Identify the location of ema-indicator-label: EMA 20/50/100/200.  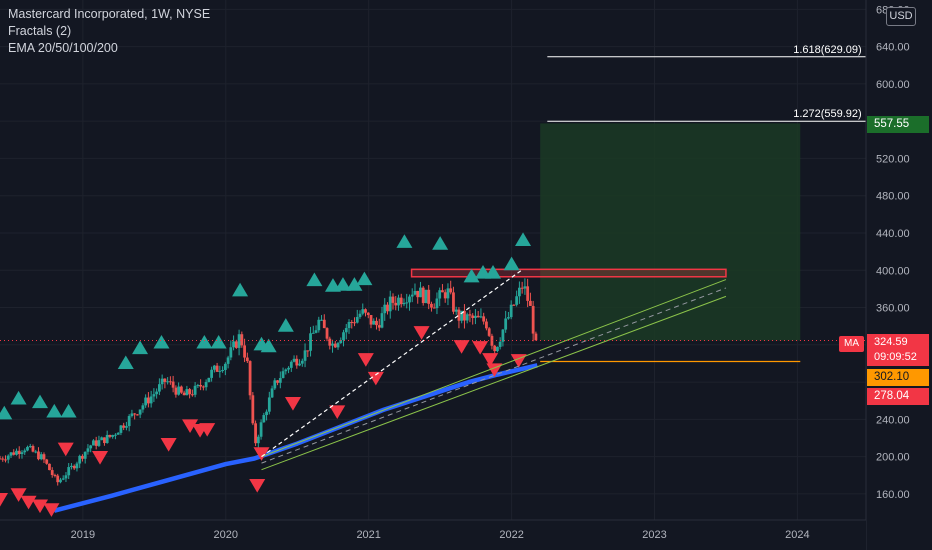
(63, 48).